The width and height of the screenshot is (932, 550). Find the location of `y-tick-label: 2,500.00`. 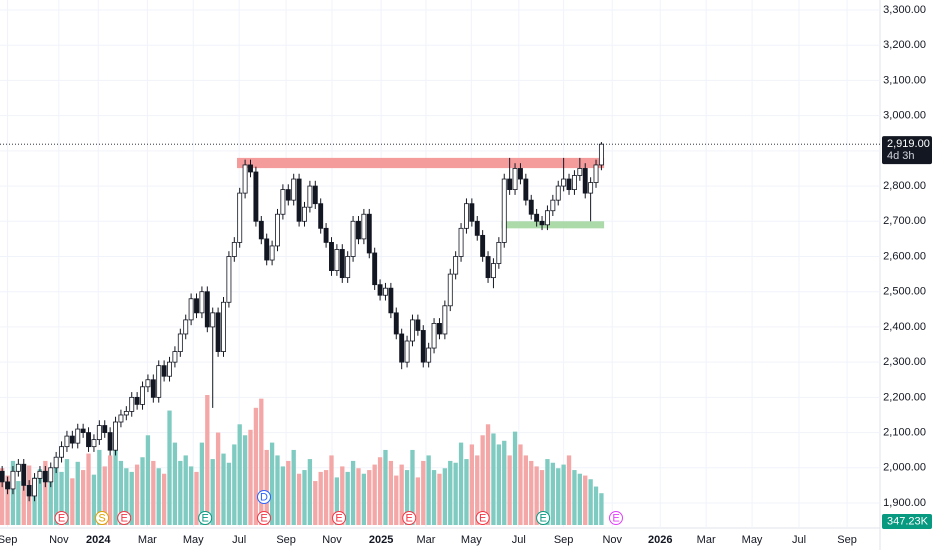

y-tick-label: 2,500.00 is located at coordinates (904, 292).